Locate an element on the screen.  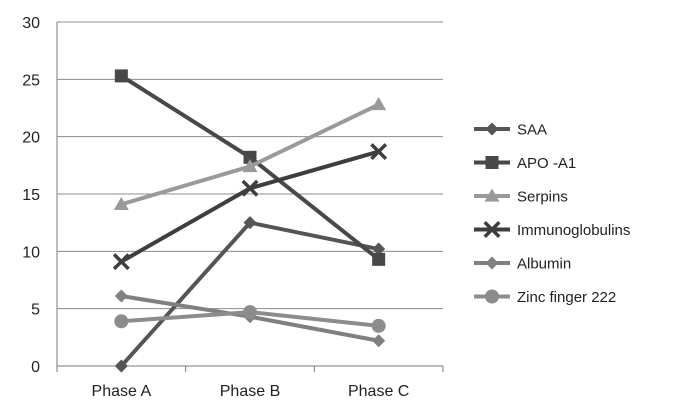
x-tick-label: Phase B is located at coordinates (250, 391).